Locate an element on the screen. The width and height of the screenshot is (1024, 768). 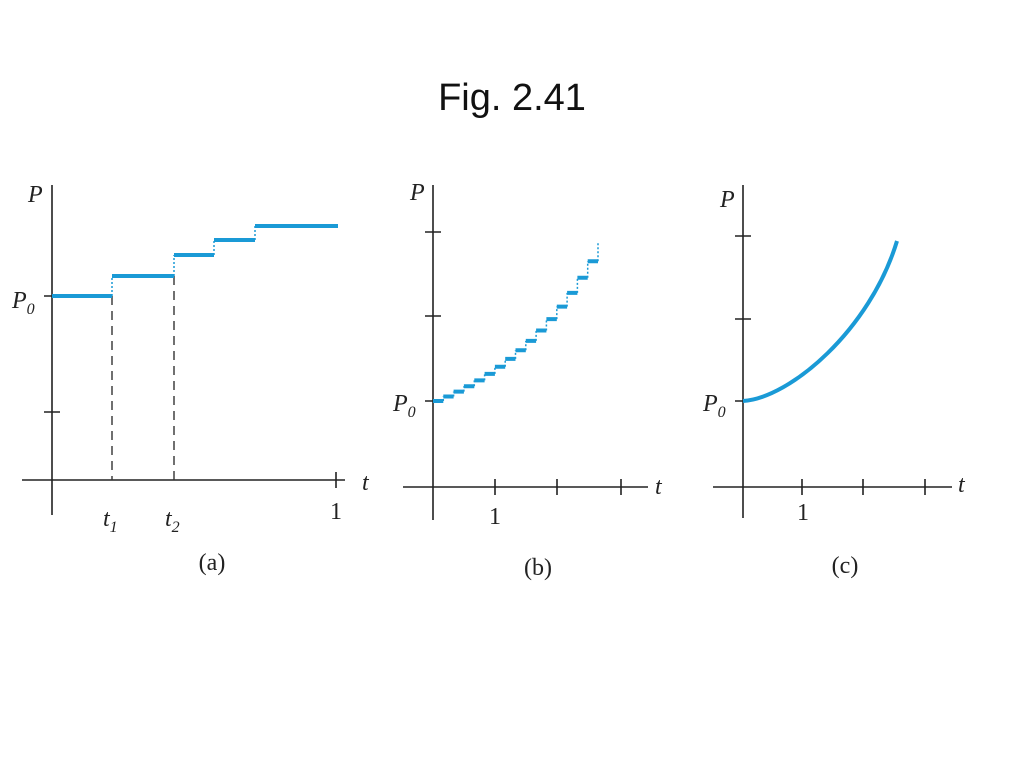
panel-c: P P0 t 1 (c) is located at coordinates (834, 382).